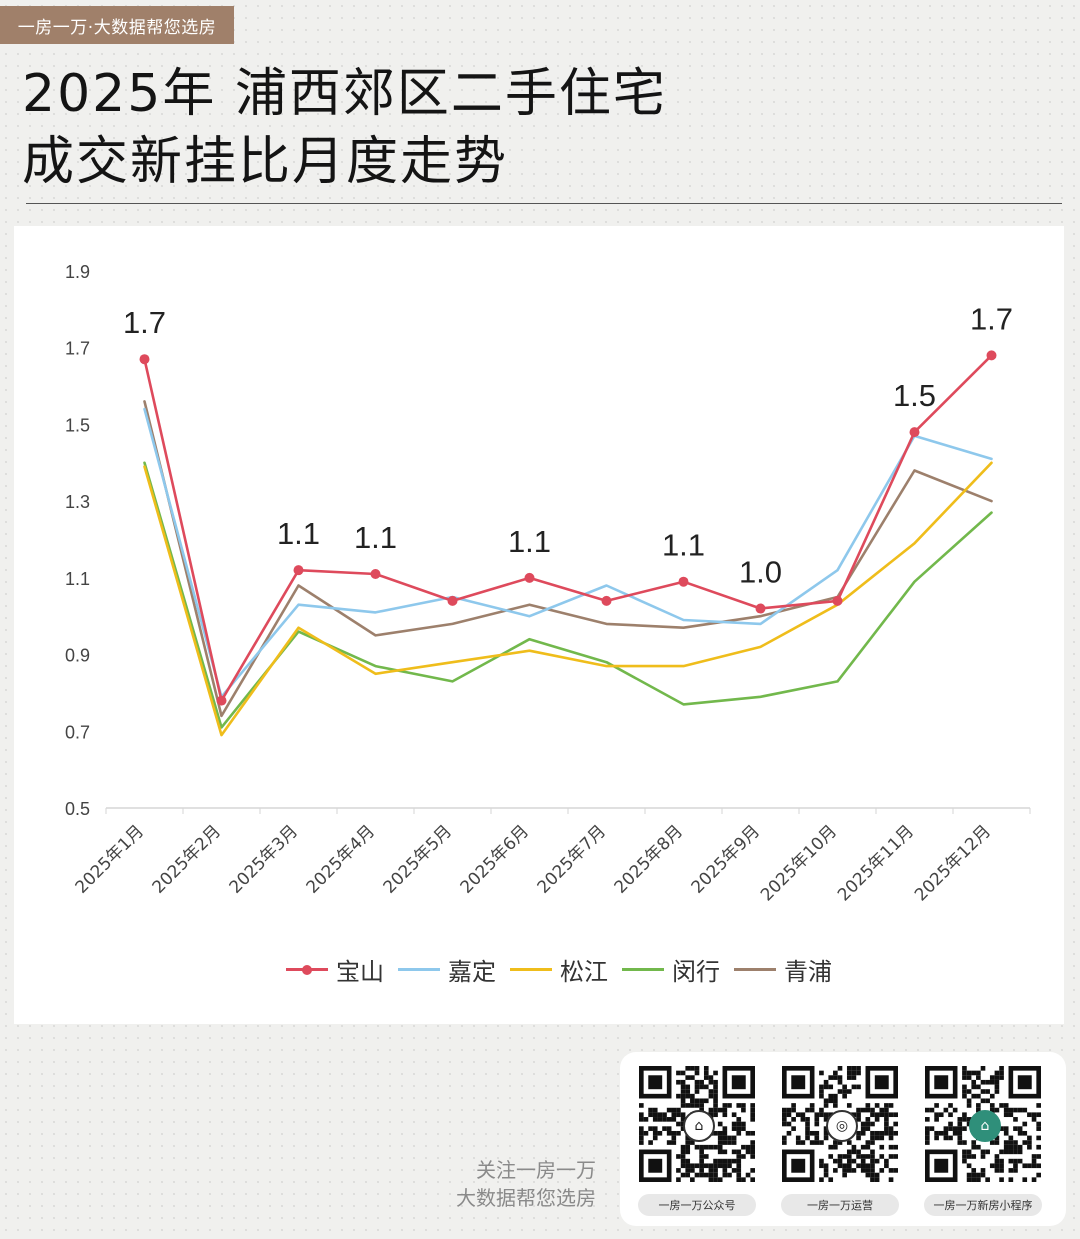 The height and width of the screenshot is (1239, 1080). Describe the element at coordinates (696, 972) in the screenshot. I see `legend-label: 闵行` at that location.